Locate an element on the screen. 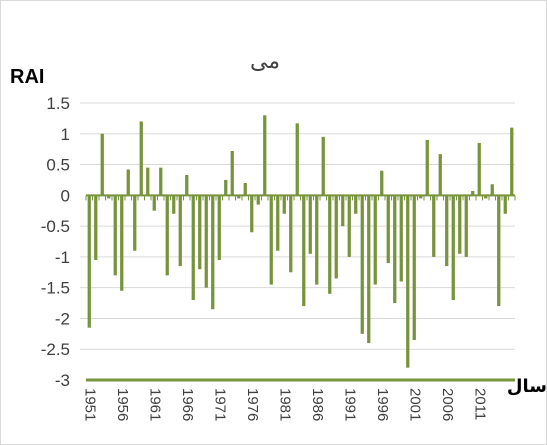 The width and height of the screenshot is (547, 445). x-tick-label: 2001 is located at coordinates (414, 404).